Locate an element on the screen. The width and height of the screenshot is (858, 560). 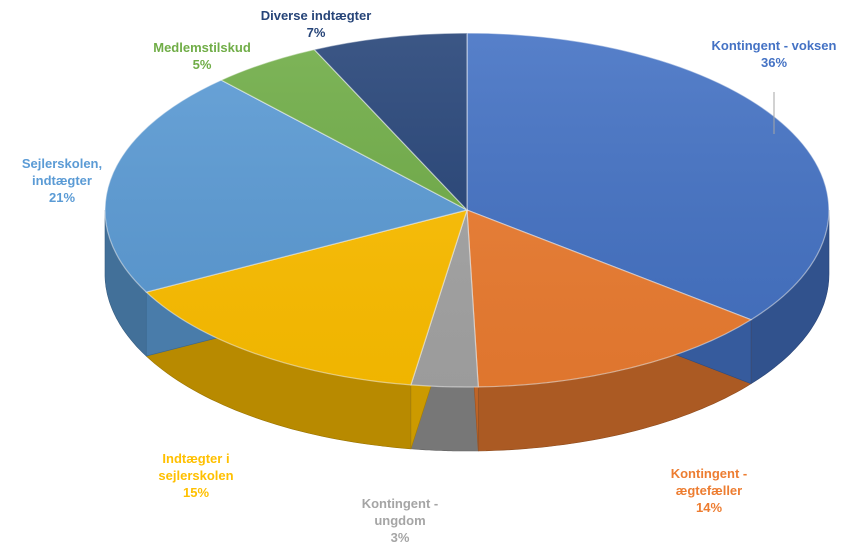
data-label-pct-2: 3% is located at coordinates (400, 537).